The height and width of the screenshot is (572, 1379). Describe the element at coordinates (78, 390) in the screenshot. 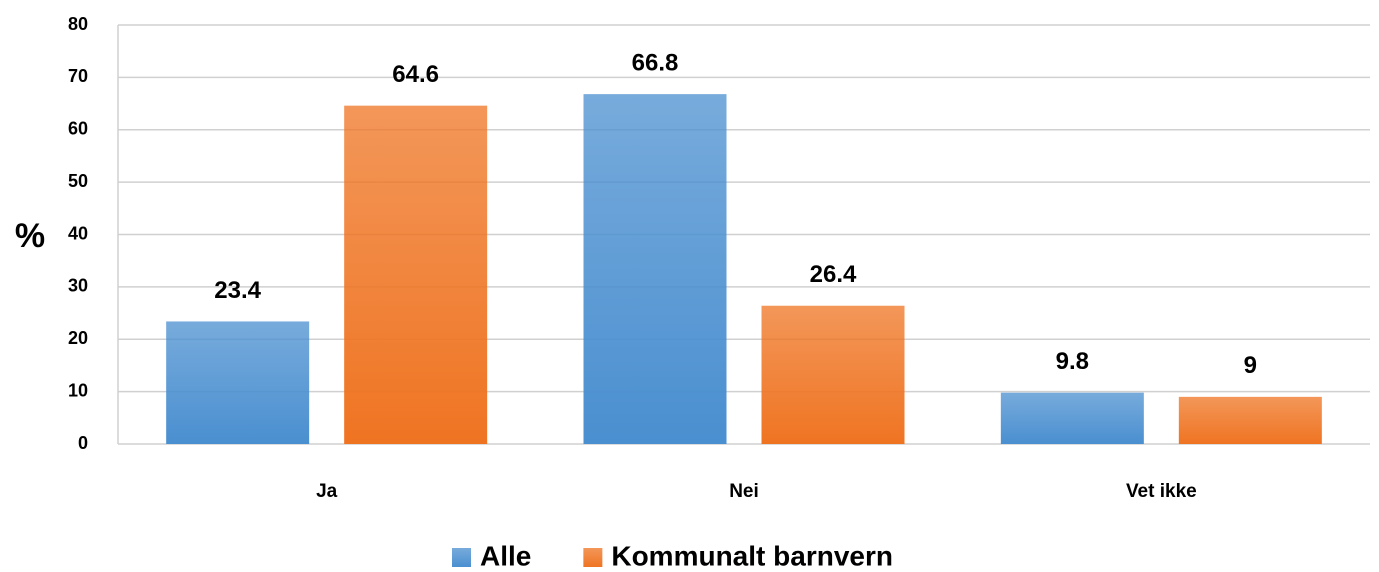

I see `y-tick-label: 10` at that location.